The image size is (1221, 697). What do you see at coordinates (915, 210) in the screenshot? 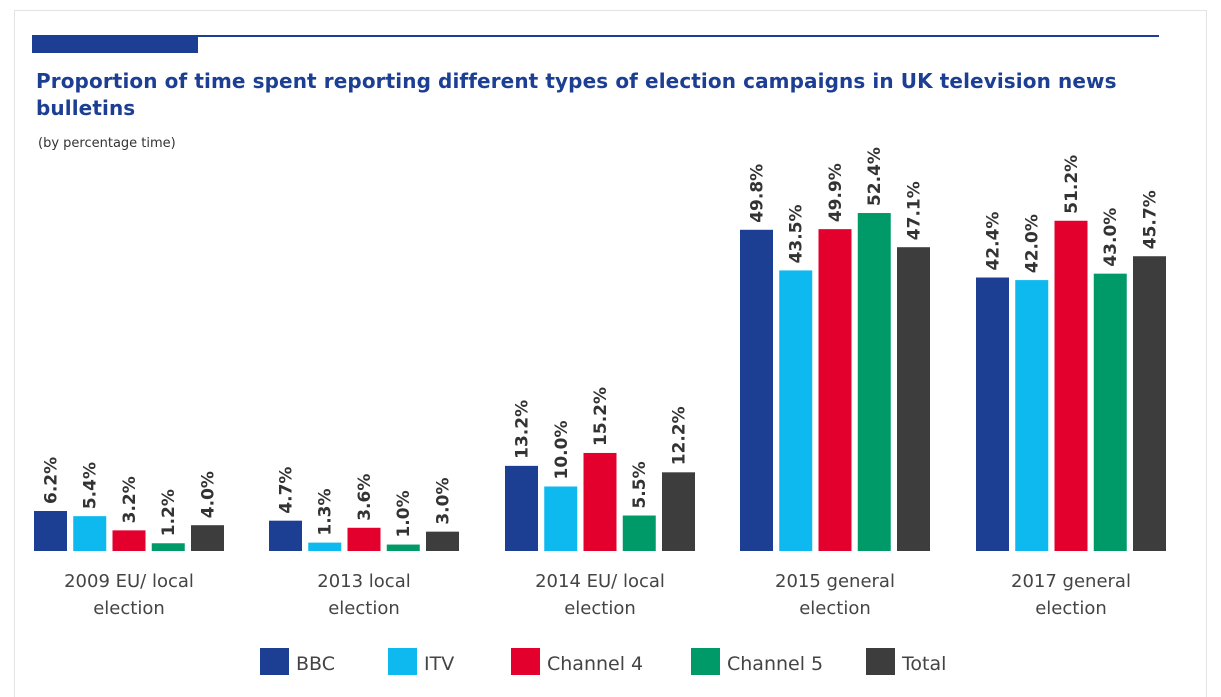
I see `value-label: 47.1%` at bounding box center [915, 210].